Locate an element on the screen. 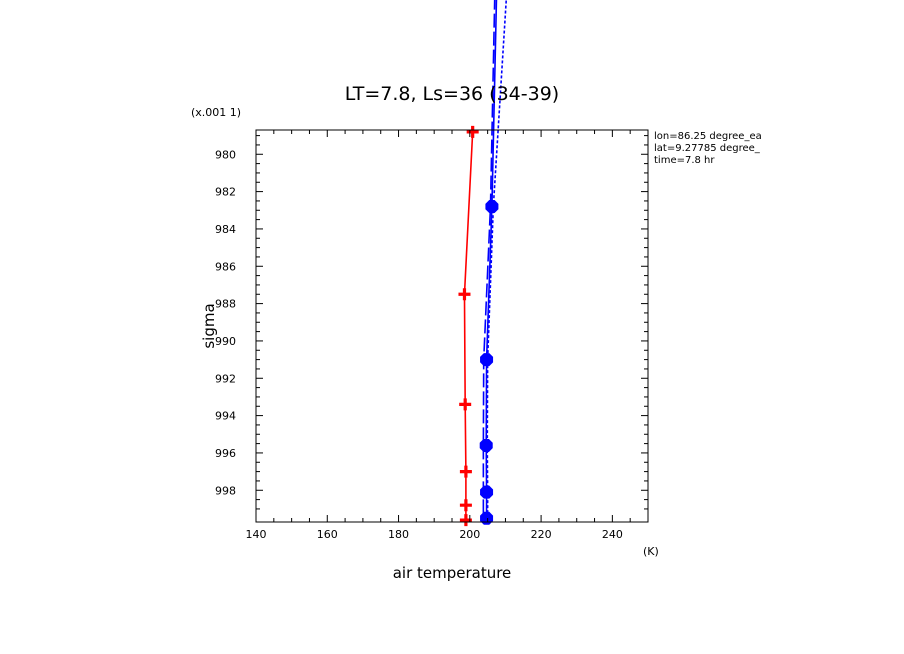 The image size is (904, 654). y-tick-label: 980 is located at coordinates (225, 154).